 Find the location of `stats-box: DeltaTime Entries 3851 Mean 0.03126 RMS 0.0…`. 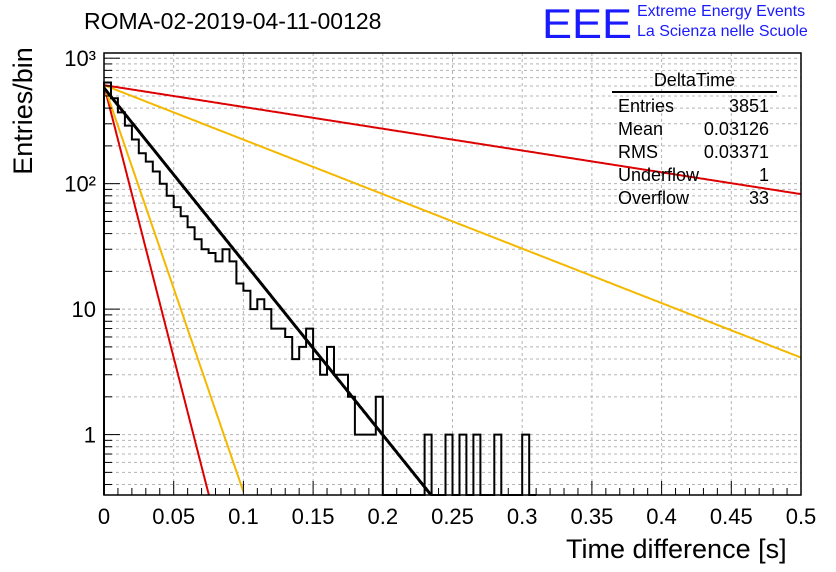

stats-box: DeltaTime Entries 3851 Mean 0.03126 RMS 0.0… is located at coordinates (694, 140).